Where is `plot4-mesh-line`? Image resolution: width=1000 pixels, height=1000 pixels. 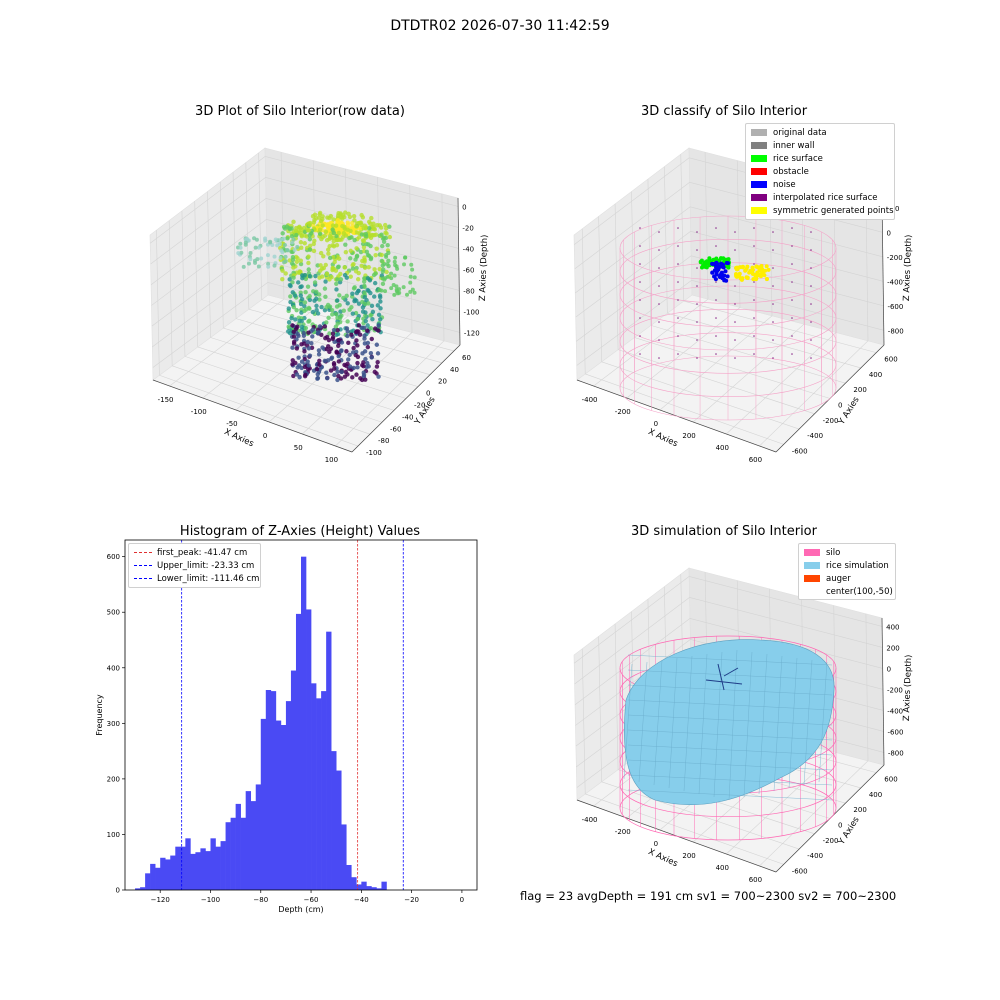
plot4-mesh-line is located at coordinates (730, 780).